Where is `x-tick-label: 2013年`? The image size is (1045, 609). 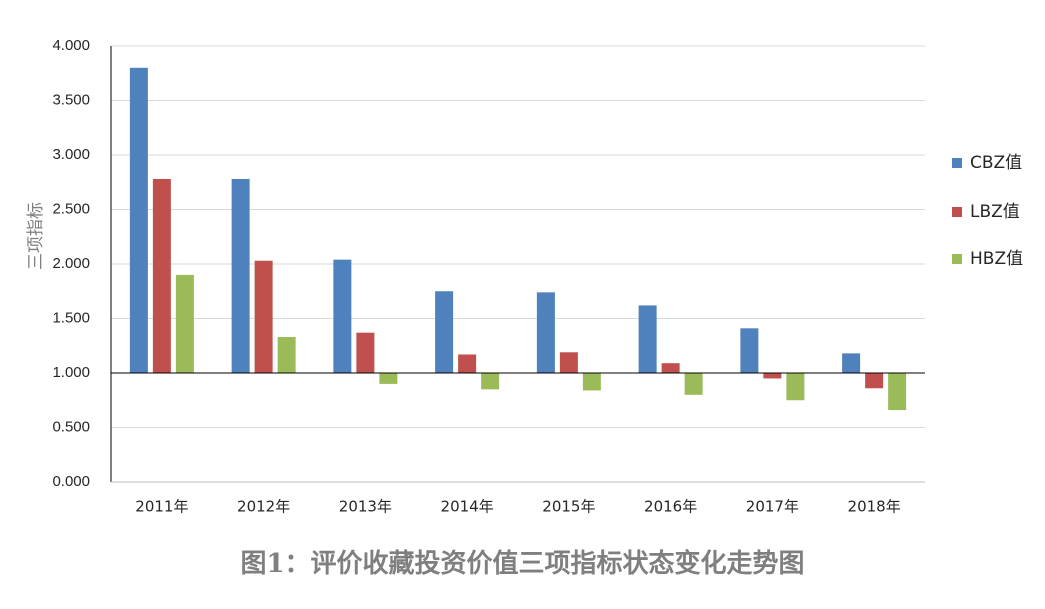 x-tick-label: 2013年 is located at coordinates (365, 507).